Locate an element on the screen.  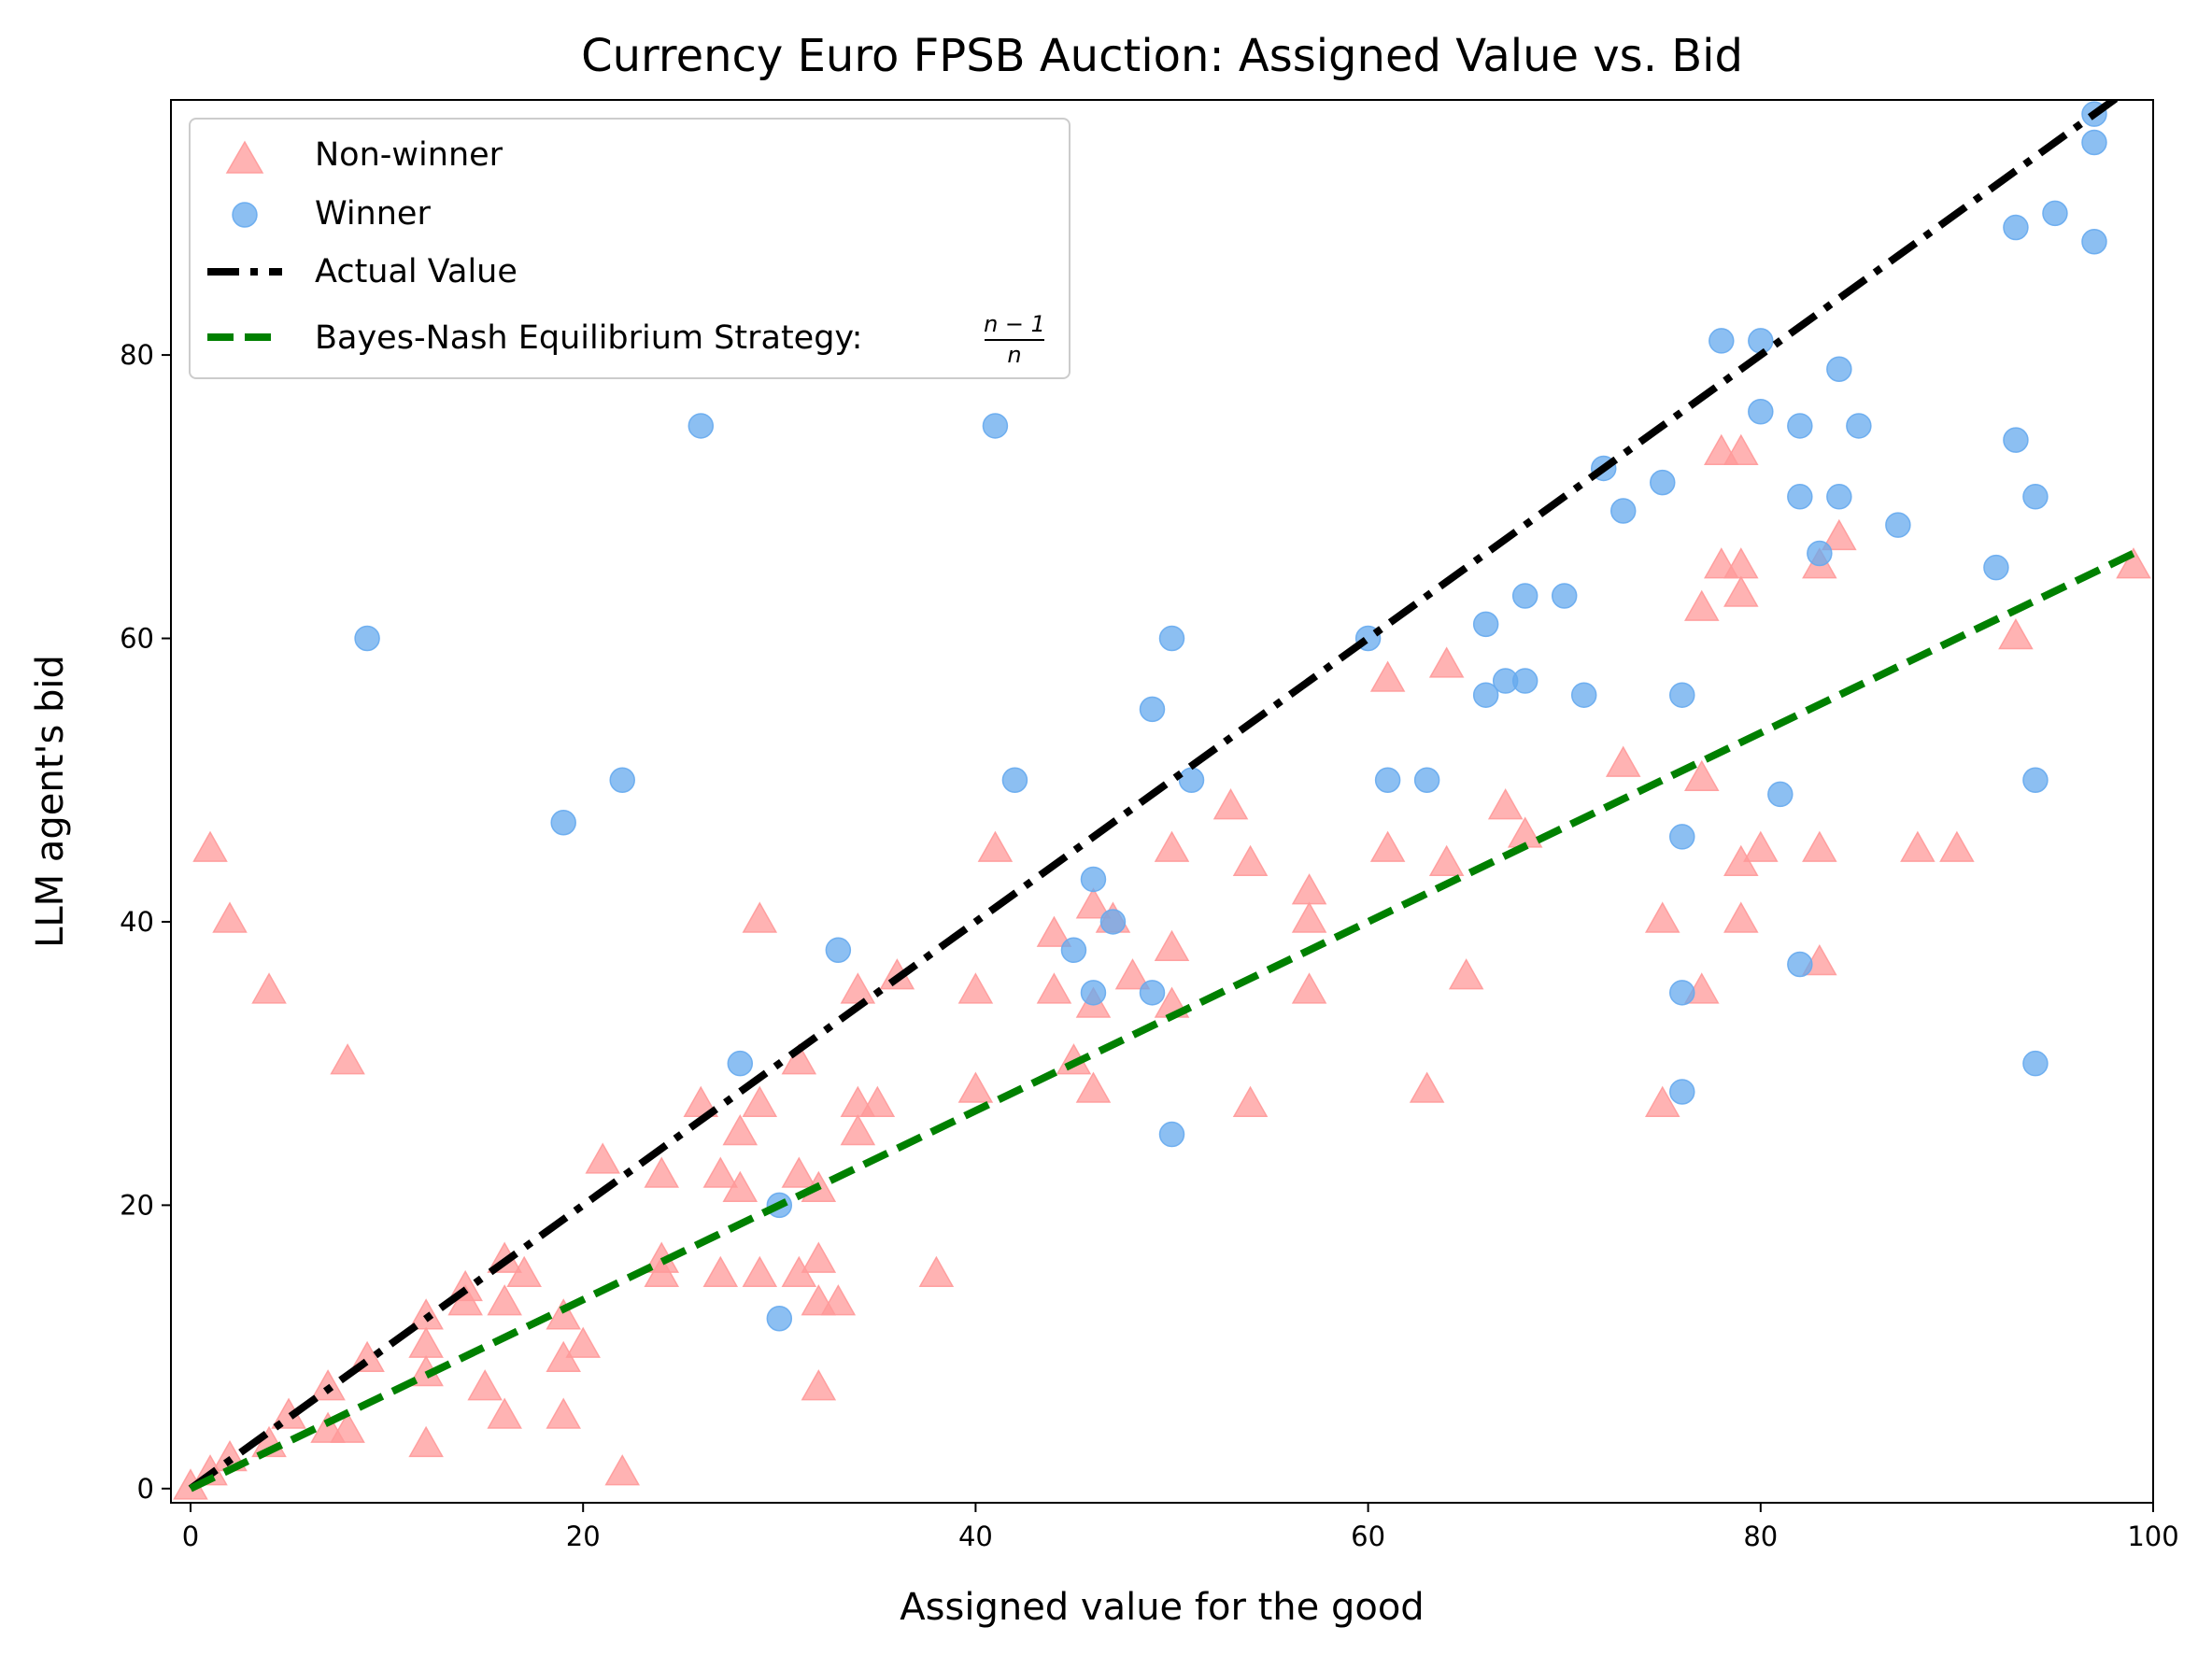
legend-box is located at coordinates (630, 249).